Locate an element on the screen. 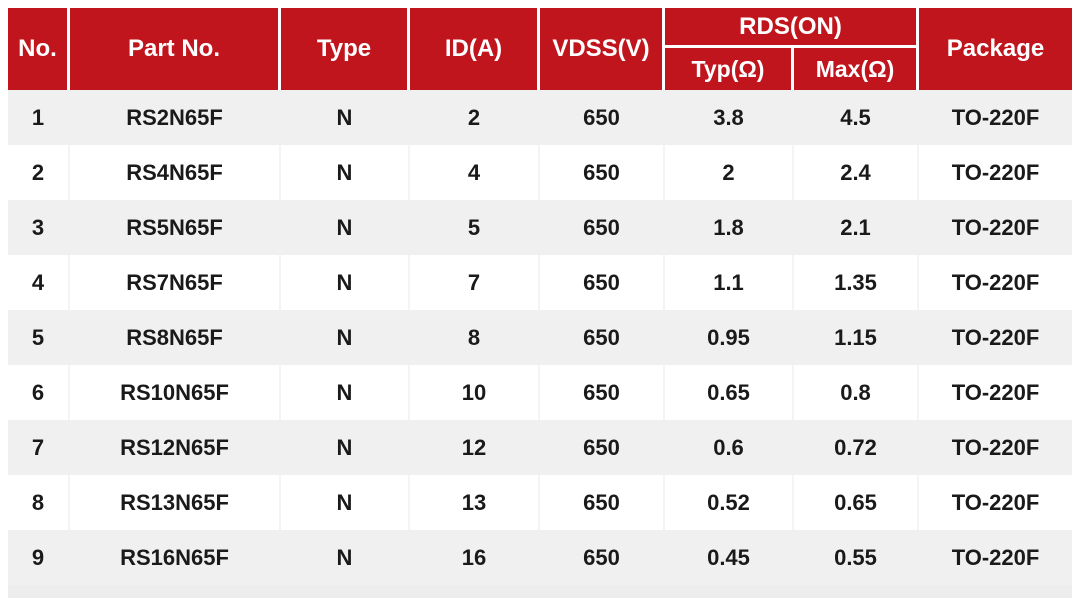 This screenshot has height=598, width=1080. cell-rds-max: 2.1 is located at coordinates (856, 227).